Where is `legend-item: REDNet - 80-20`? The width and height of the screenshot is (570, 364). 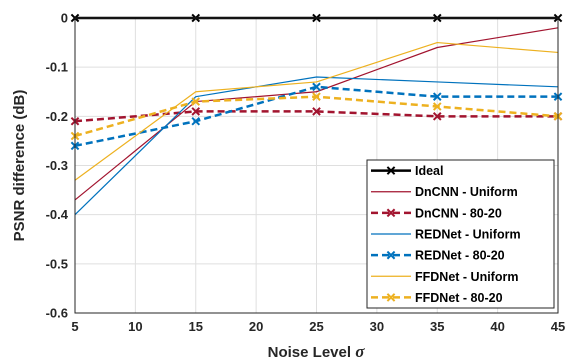 legend-item: REDNet - 80-20 is located at coordinates (438, 256).